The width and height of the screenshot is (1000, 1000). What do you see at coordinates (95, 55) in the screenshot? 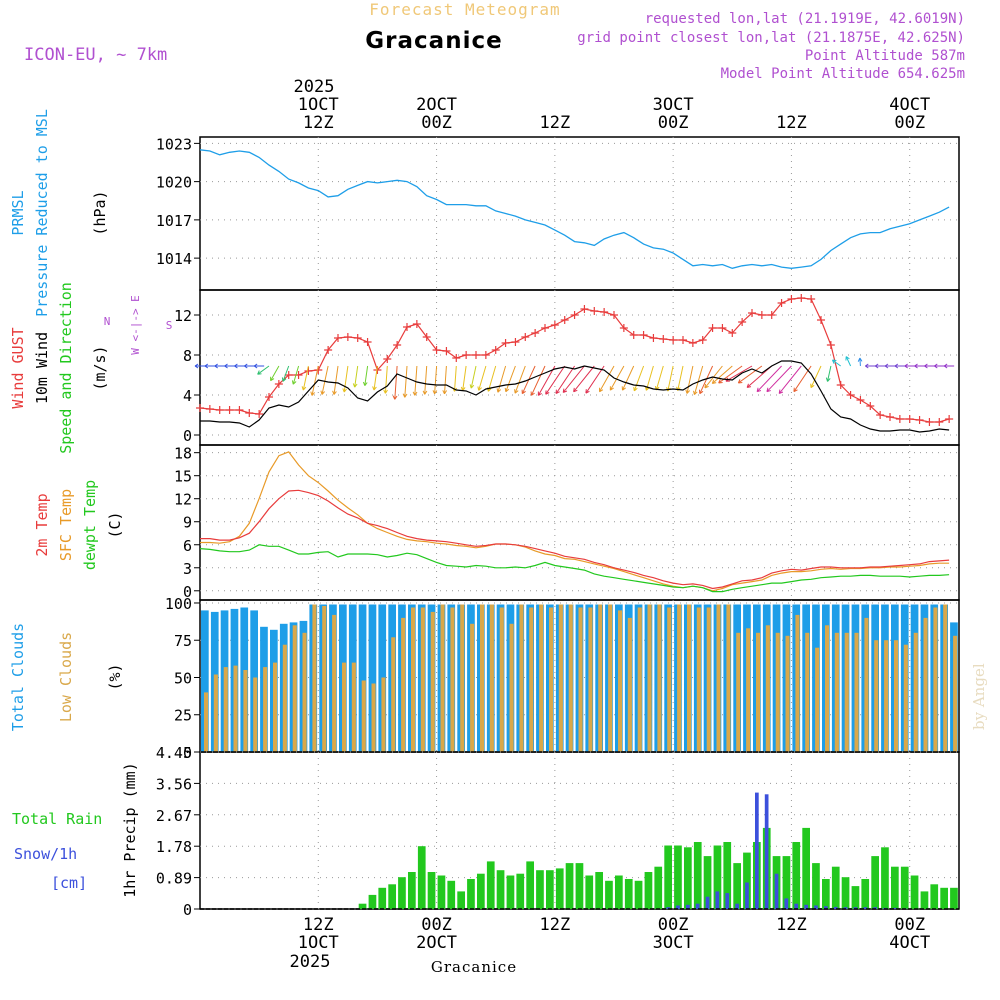
I see `model-label: ICON-EU, ~ 7km` at bounding box center [95, 55].